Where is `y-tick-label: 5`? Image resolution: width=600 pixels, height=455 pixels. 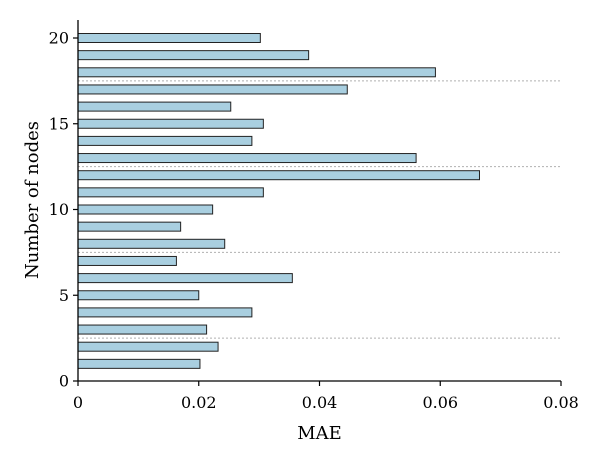
y-tick-label: 5 is located at coordinates (64, 295).